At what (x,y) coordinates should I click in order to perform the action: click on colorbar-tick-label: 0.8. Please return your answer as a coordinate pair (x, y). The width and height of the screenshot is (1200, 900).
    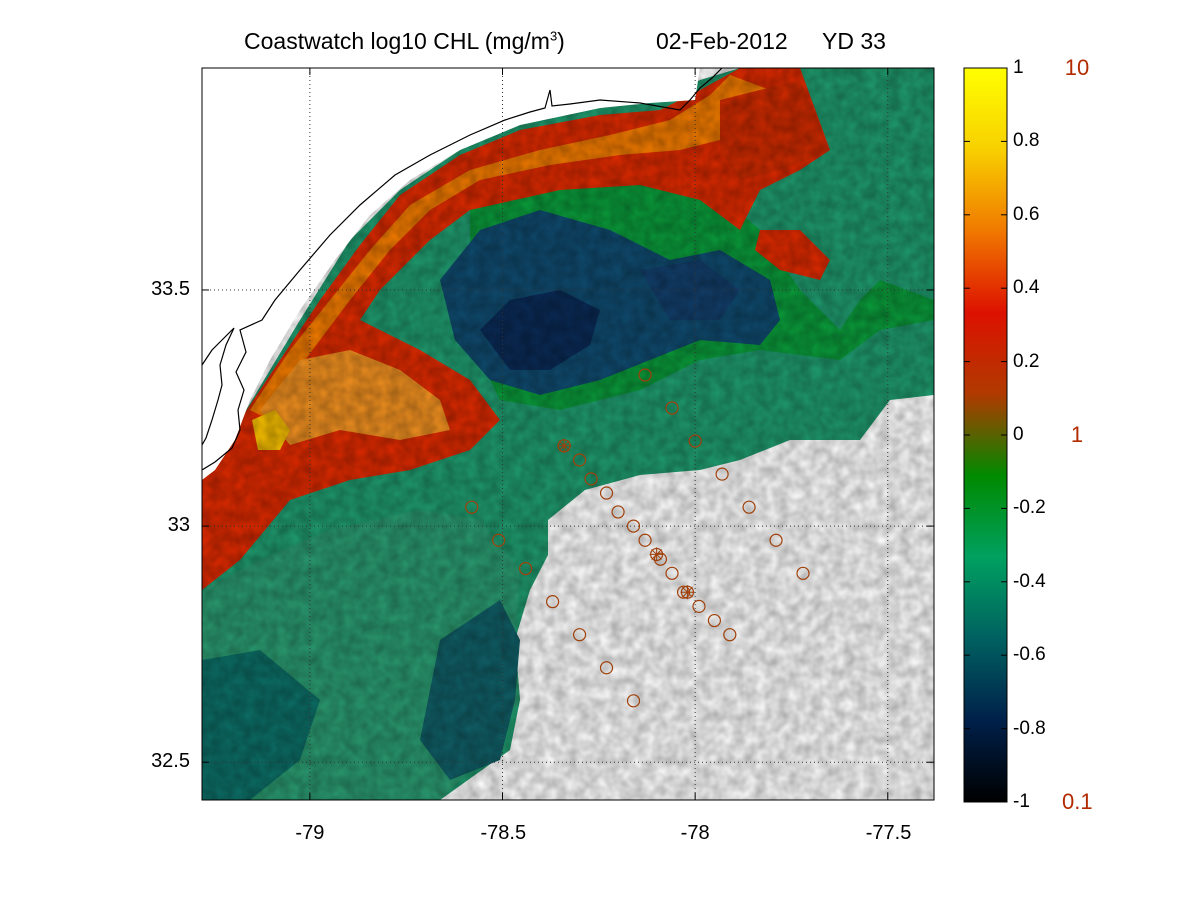
    Looking at the image, I should click on (1026, 141).